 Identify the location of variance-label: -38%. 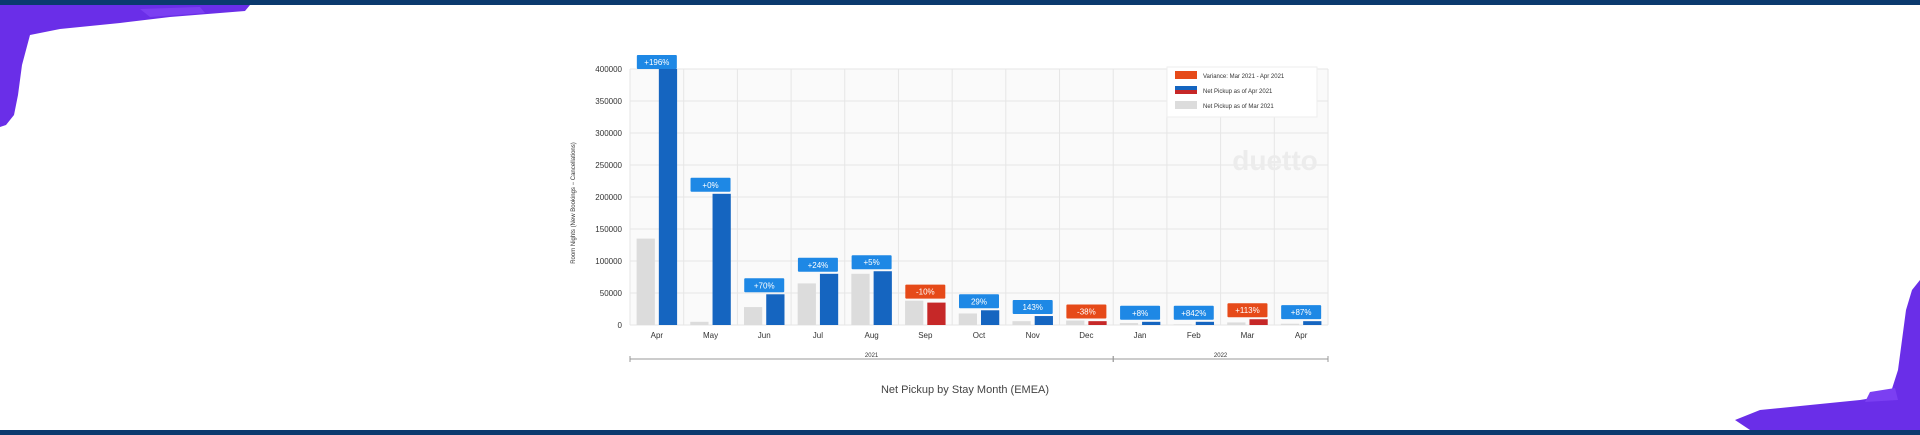
(1086, 312).